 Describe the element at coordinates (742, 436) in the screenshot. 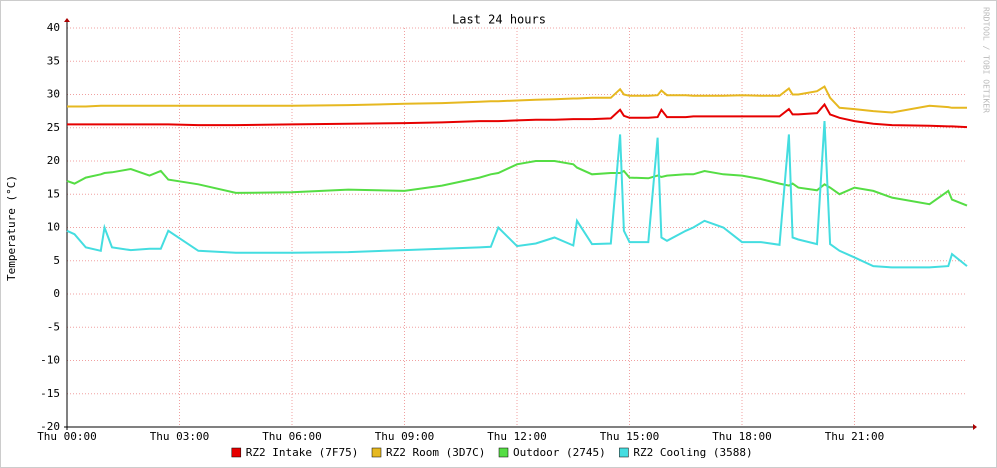

I see `x-tick-label: Thu 18:00` at that location.